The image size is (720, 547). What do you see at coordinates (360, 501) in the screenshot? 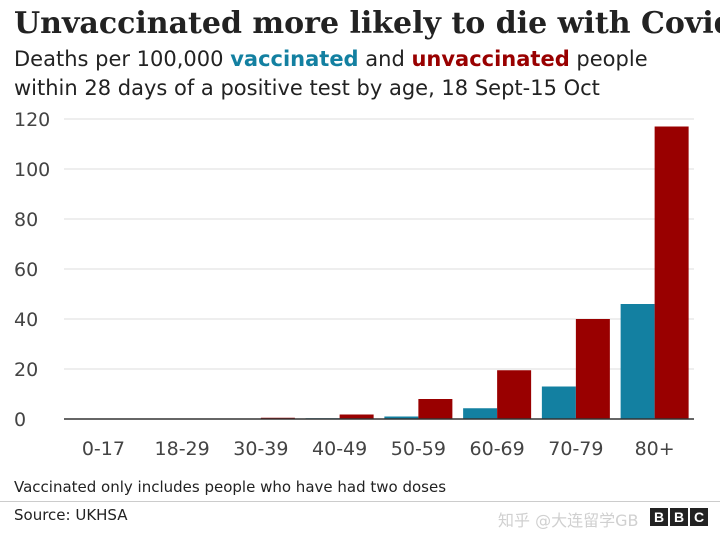
I see `footer-divider` at bounding box center [360, 501].